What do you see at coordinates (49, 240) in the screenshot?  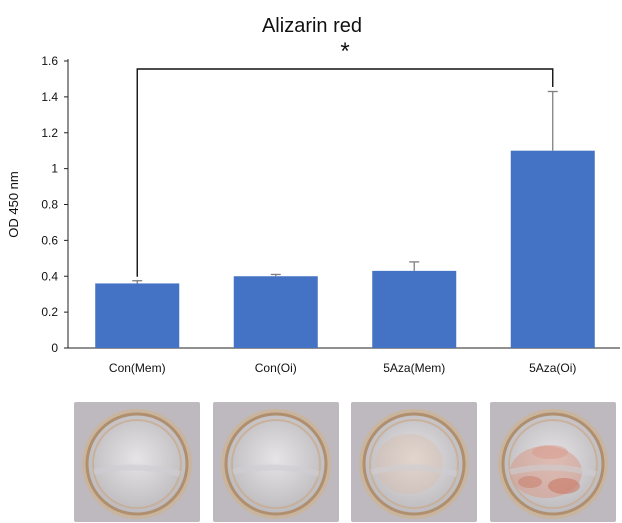 I see `y-tick-label: 0.6` at bounding box center [49, 240].